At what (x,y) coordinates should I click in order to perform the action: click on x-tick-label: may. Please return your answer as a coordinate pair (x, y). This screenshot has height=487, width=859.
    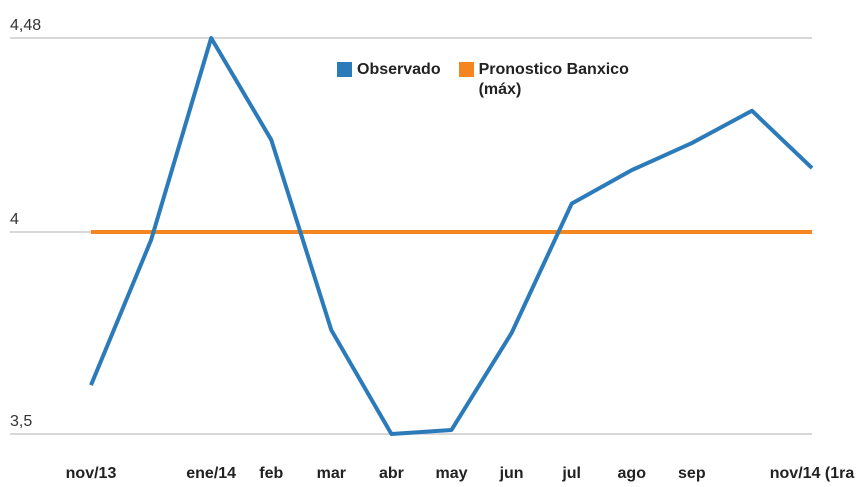
    Looking at the image, I should click on (451, 473).